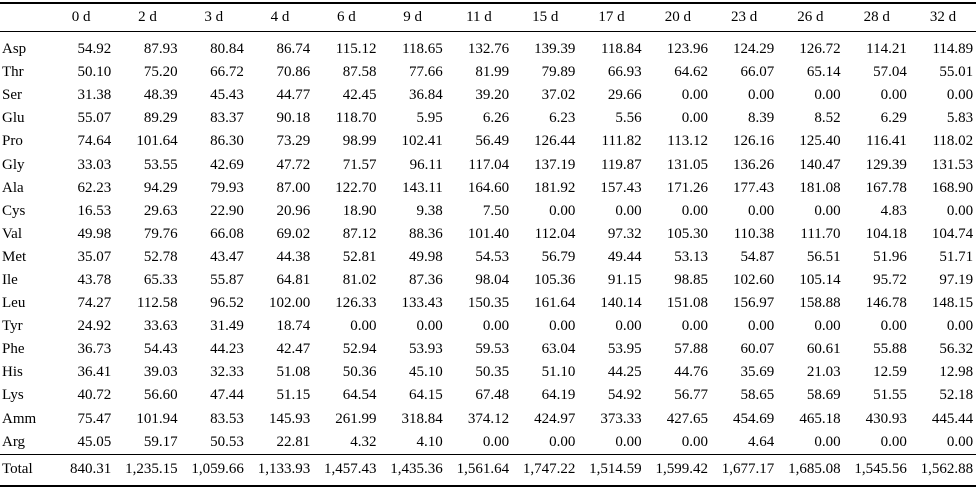  Describe the element at coordinates (558, 372) in the screenshot. I see `table-cell: 51.10` at that location.